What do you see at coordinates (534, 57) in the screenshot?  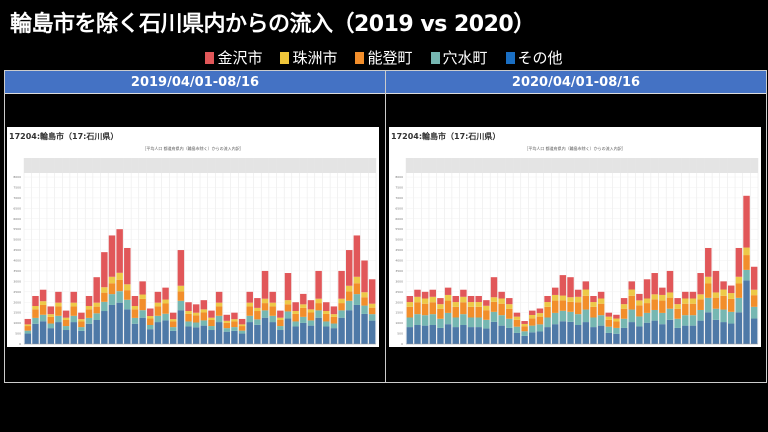 I see `legend-item-other: その他` at bounding box center [534, 57].